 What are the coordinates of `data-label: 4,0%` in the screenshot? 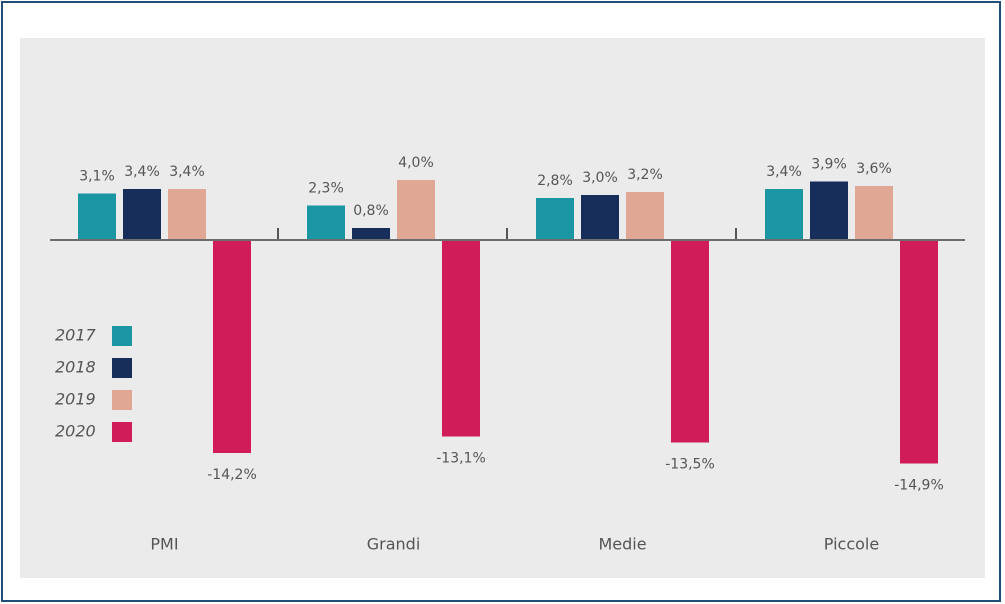 It's located at (416, 163).